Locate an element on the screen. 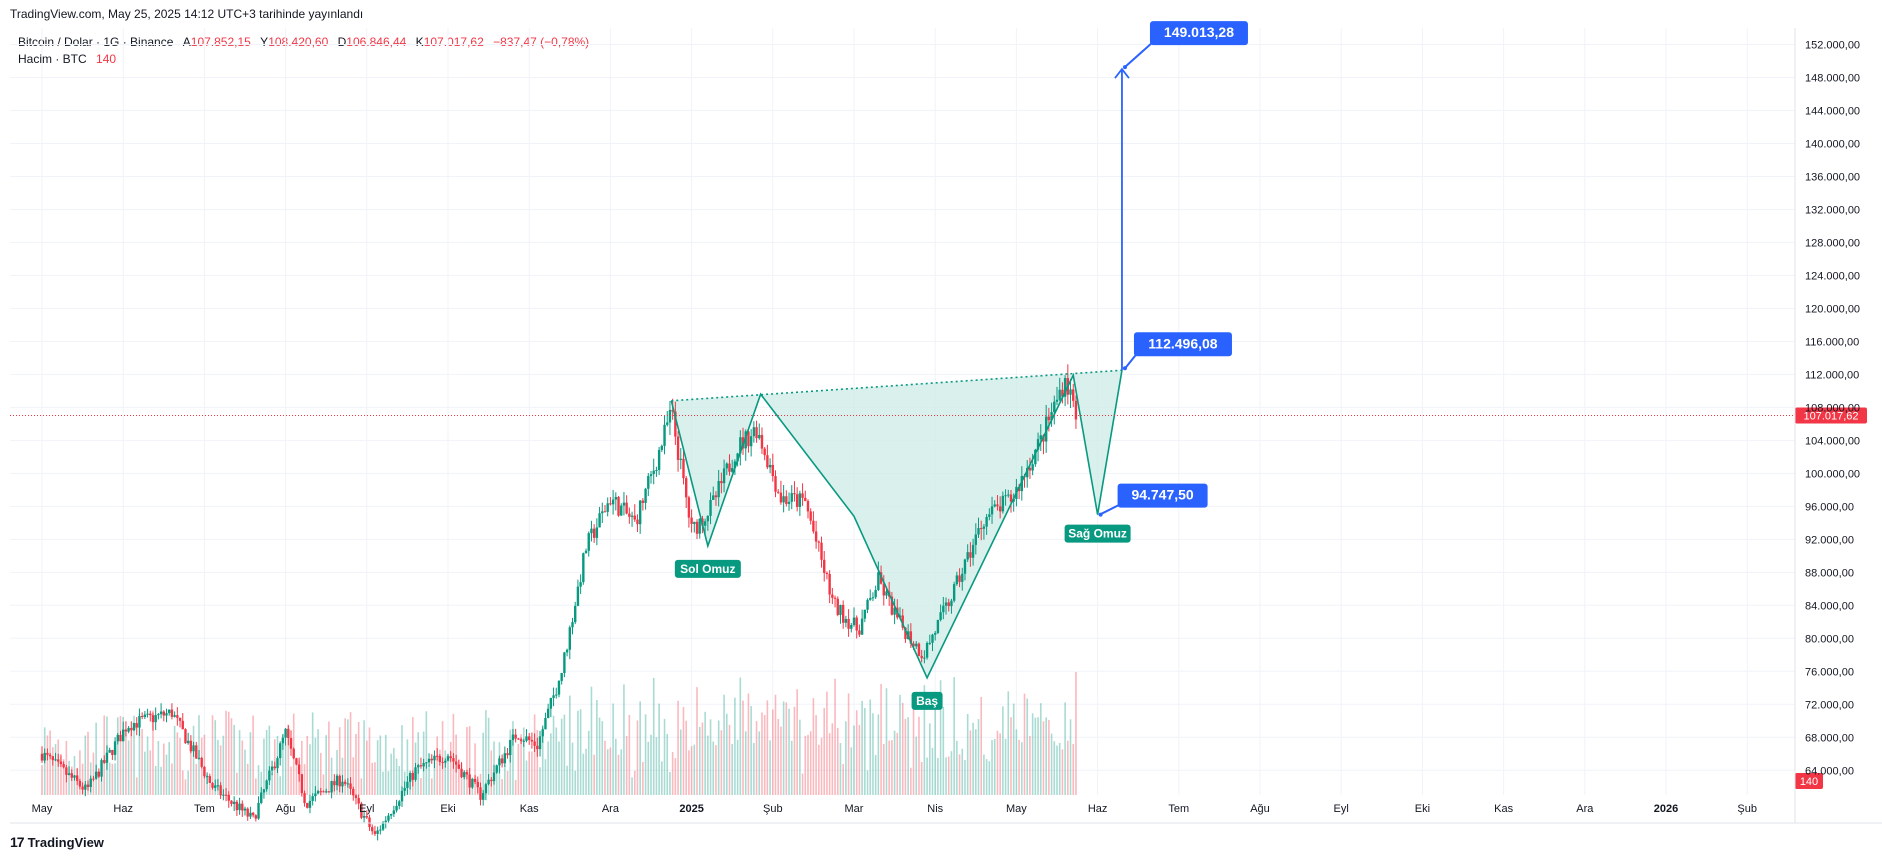  pattern-fill is located at coordinates (896, 524).